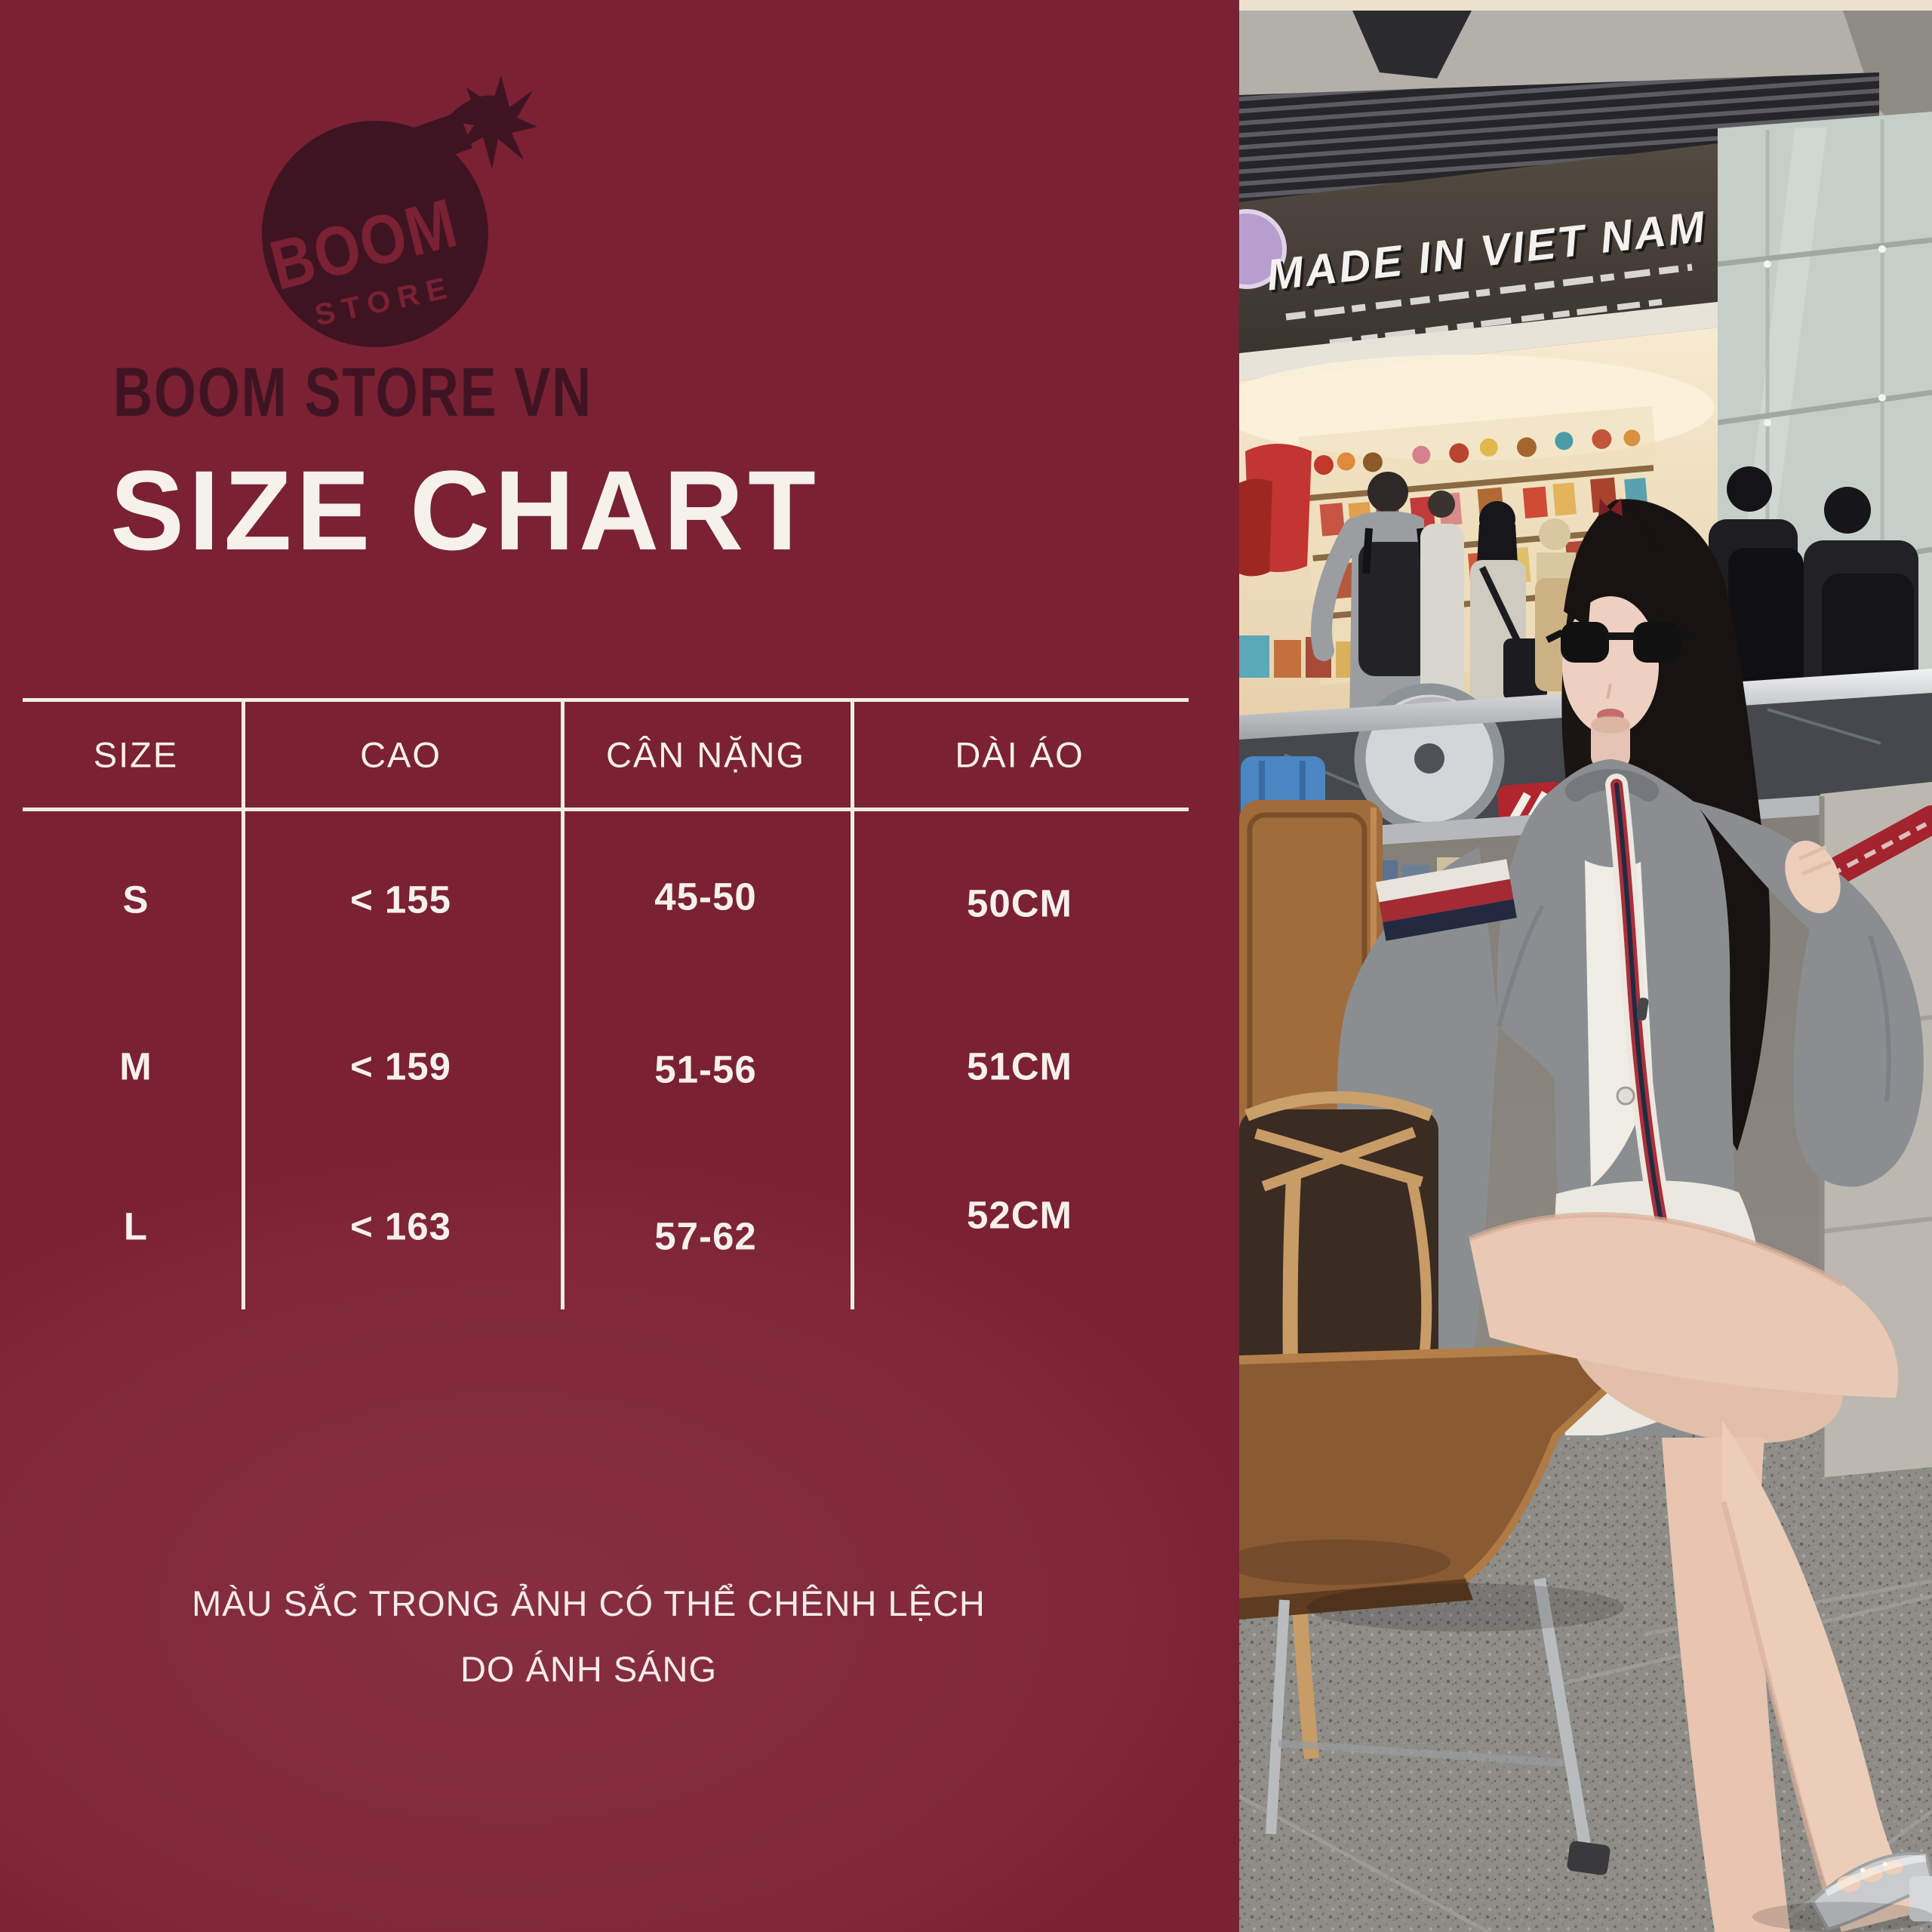  I want to click on crossed-legs, so click(1697, 1571).